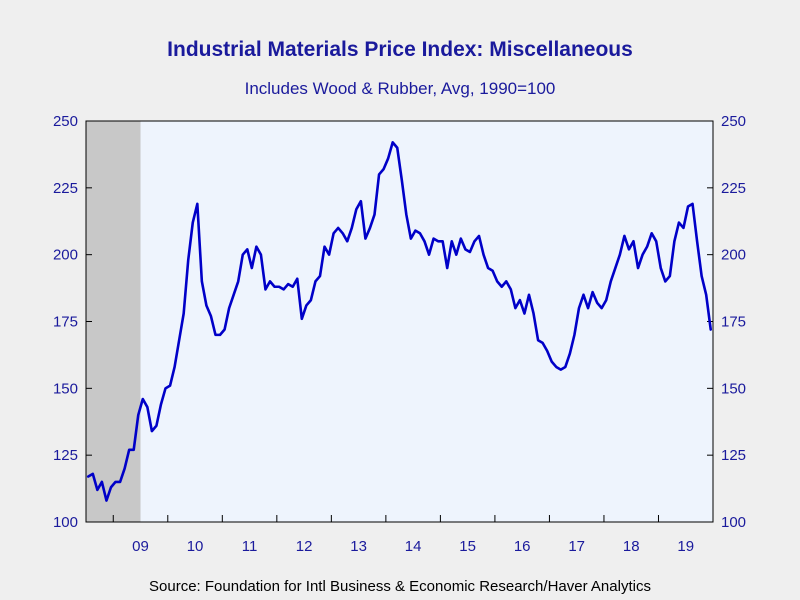  I want to click on recession-layer, so click(113, 321).